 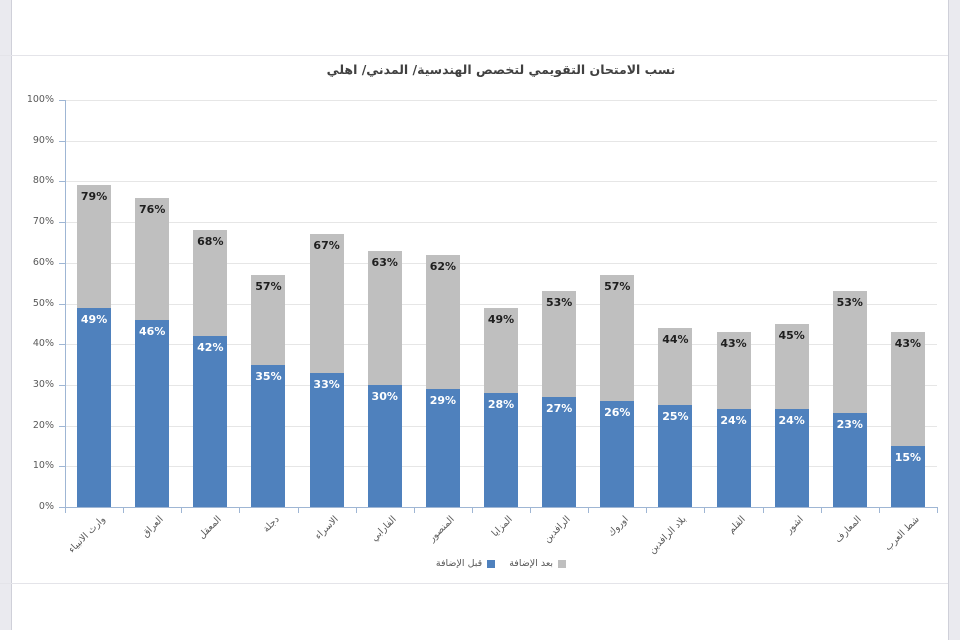 I want to click on bar-label-after: 67%, so click(x=326, y=246).